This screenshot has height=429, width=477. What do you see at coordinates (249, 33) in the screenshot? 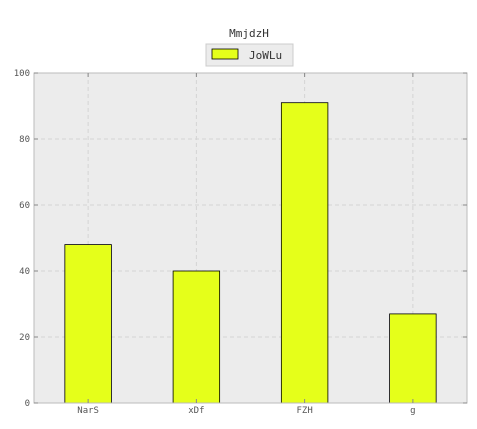
I see `chart-title: MmjdzH` at bounding box center [249, 33].